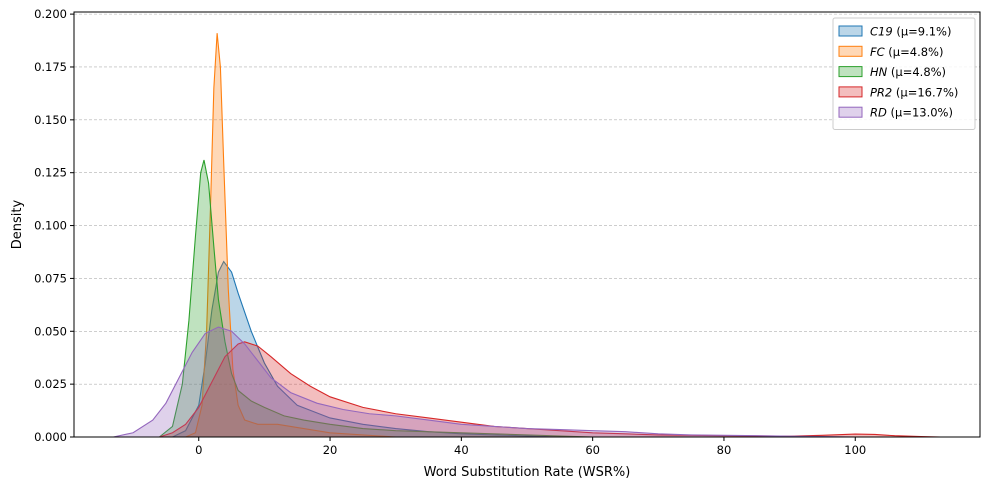 The width and height of the screenshot is (989, 489). Describe the element at coordinates (530, 447) in the screenshot. I see `x-axis: 0 20 40 60 80 100` at that location.